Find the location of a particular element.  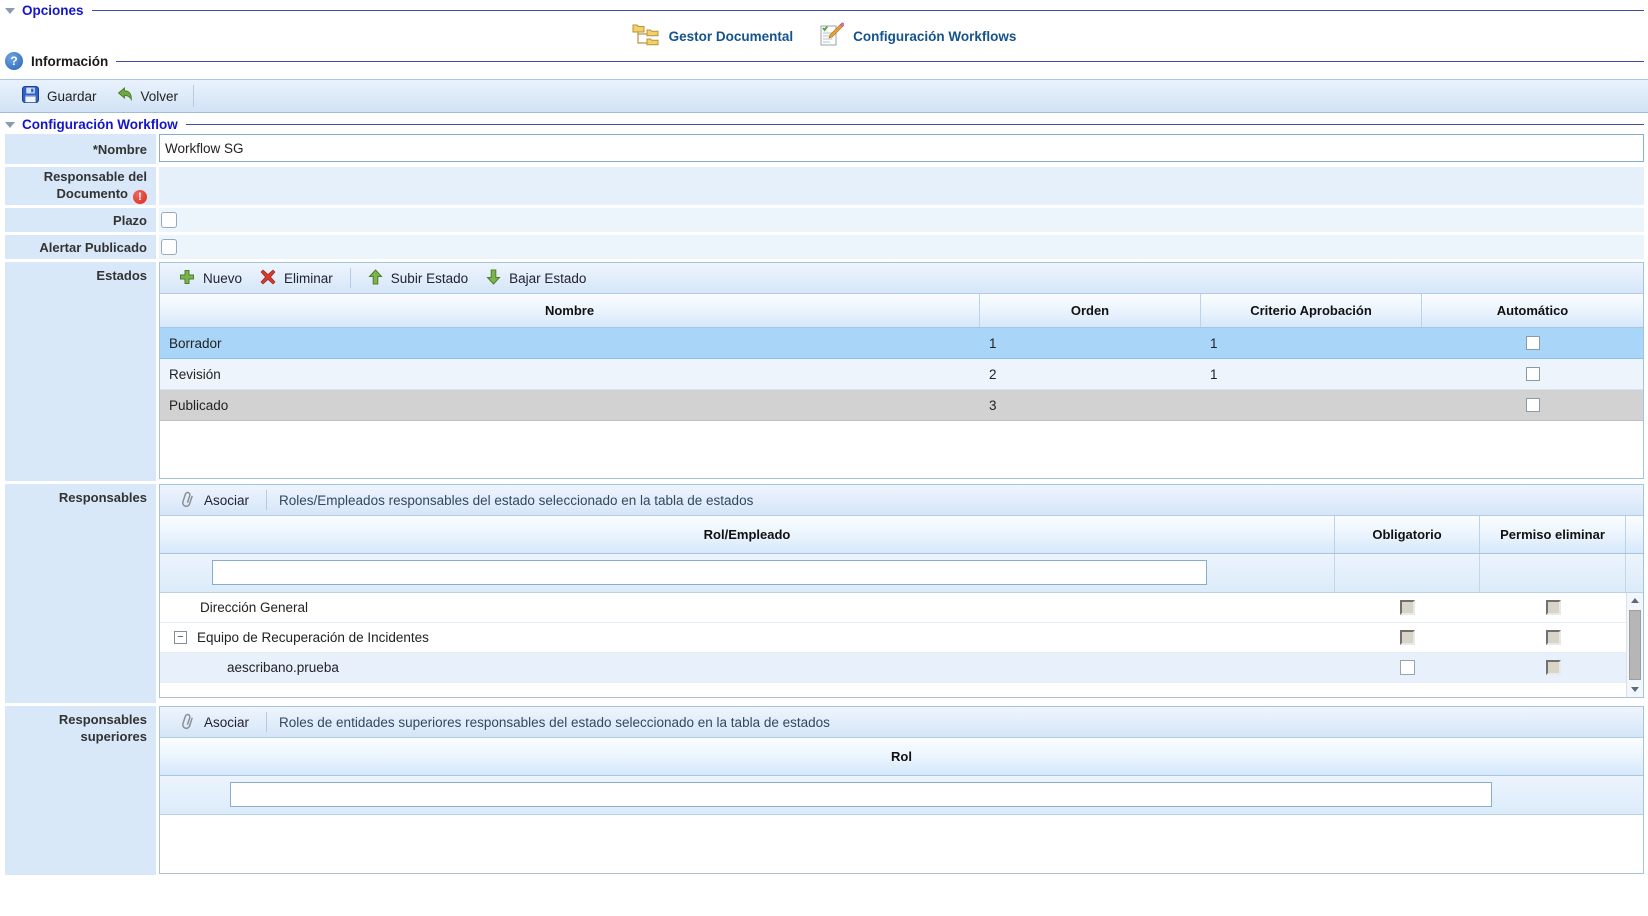

volver-label: Volver is located at coordinates (159, 96).